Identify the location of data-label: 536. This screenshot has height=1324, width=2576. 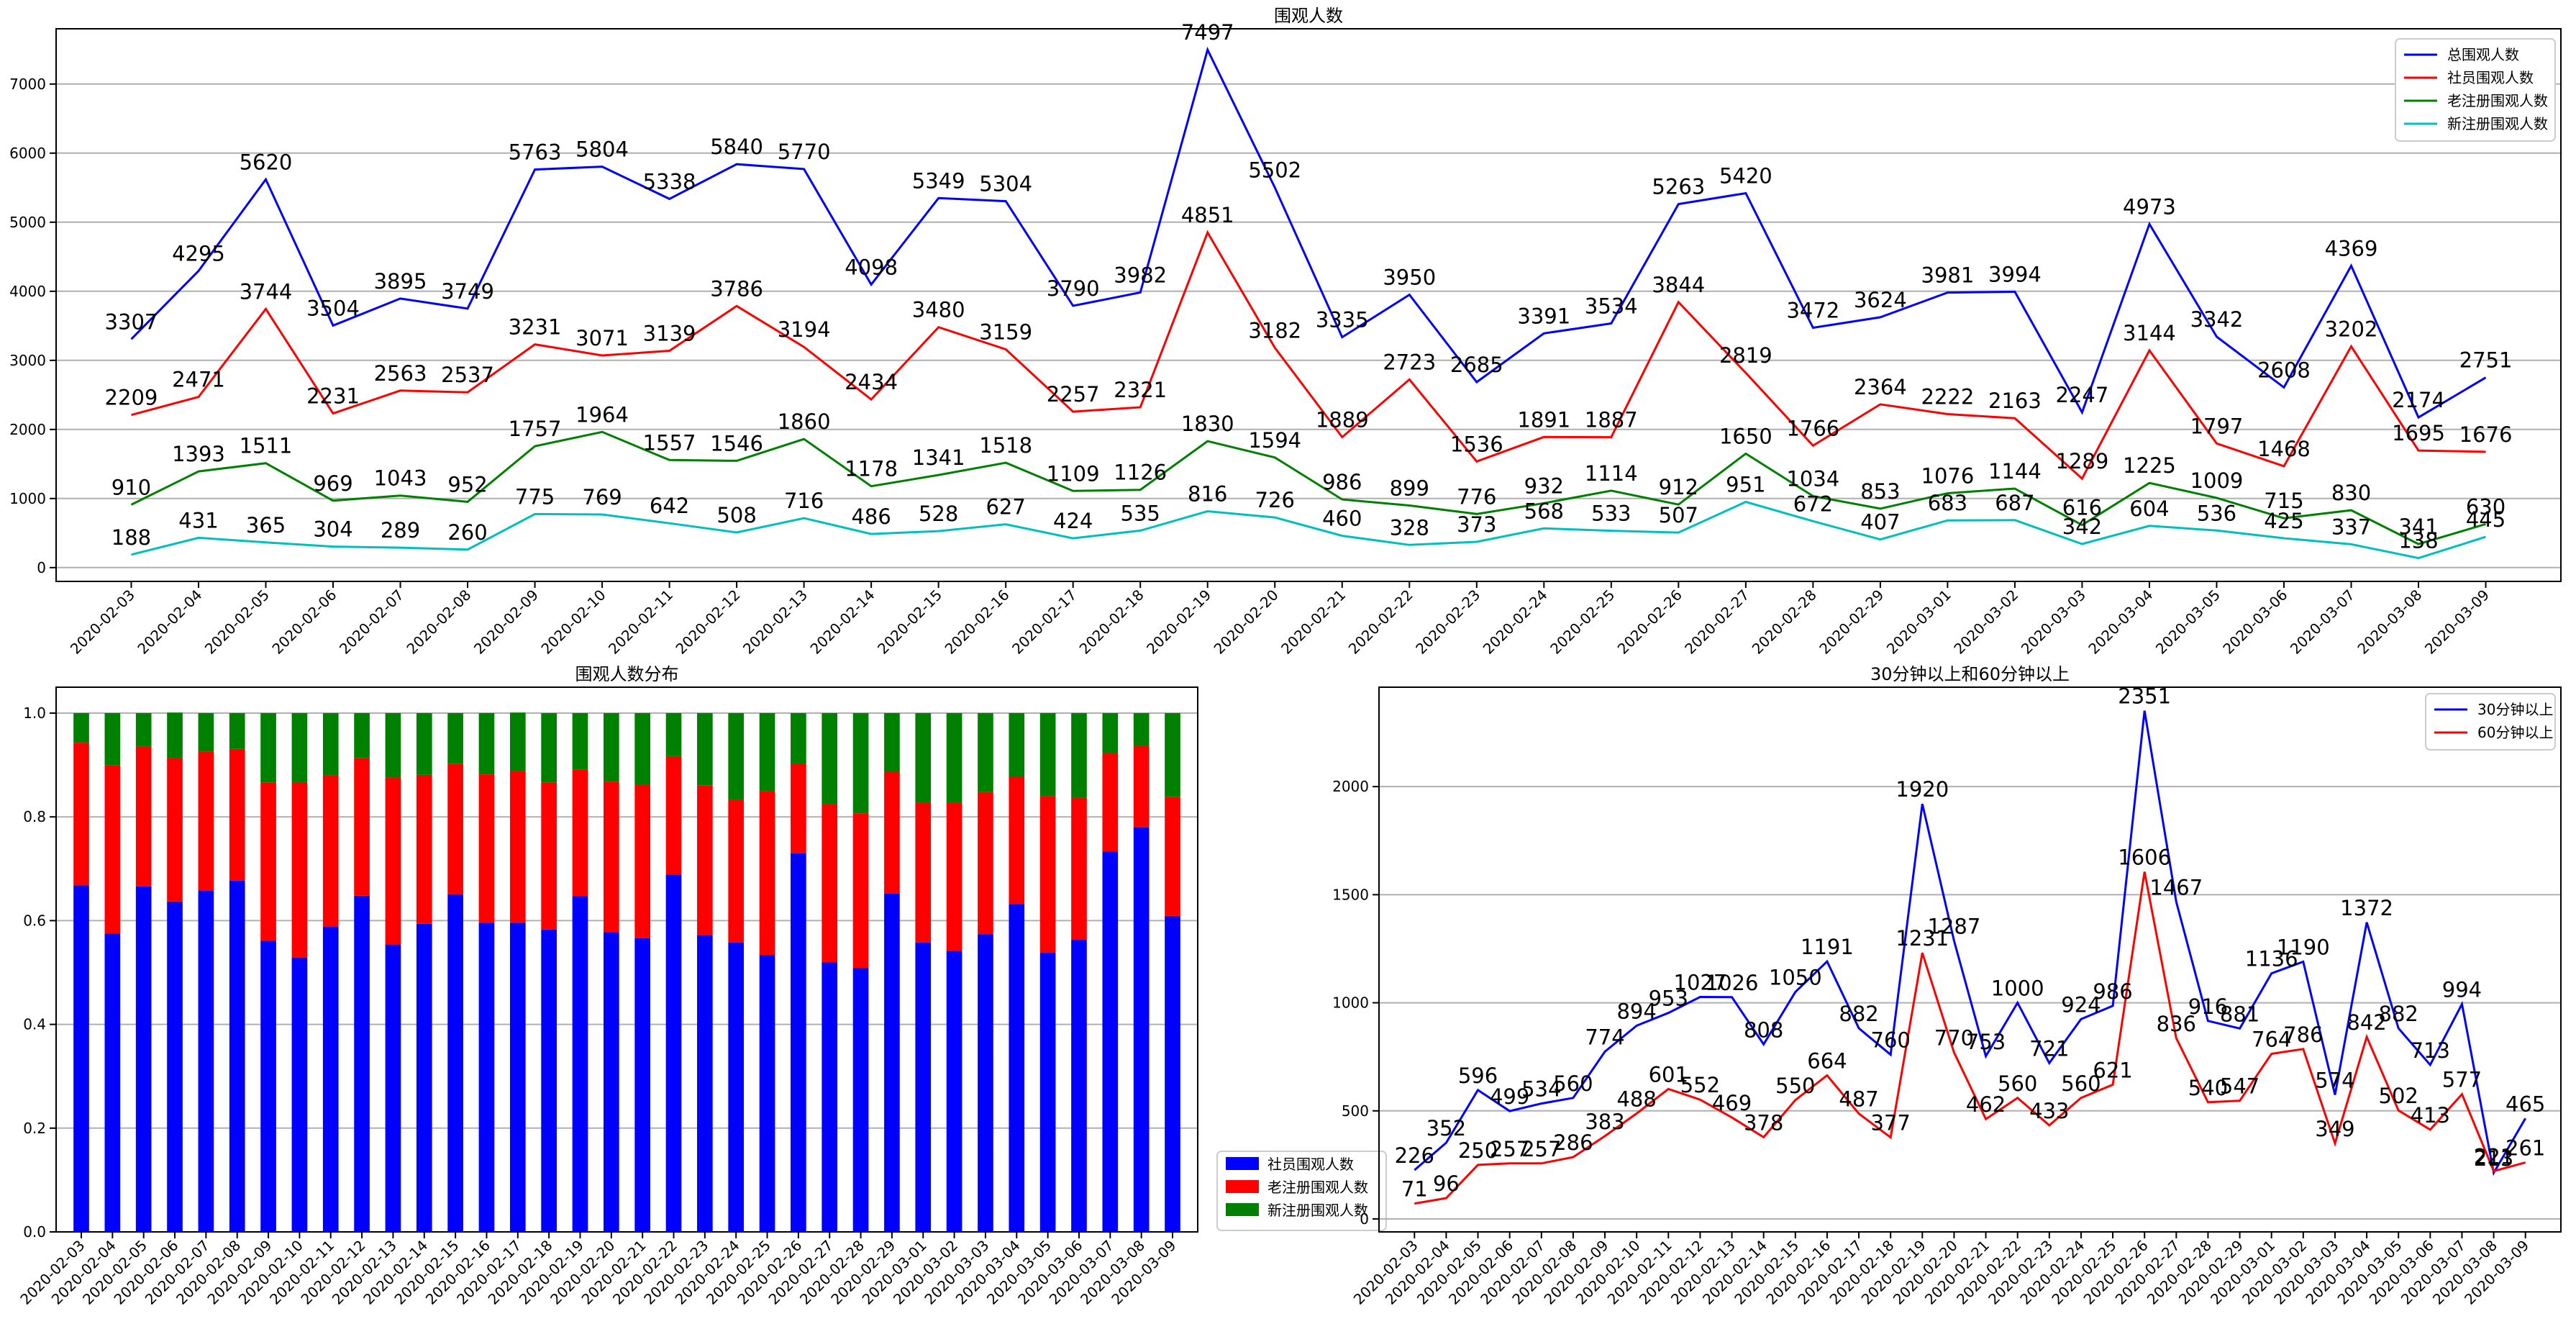
(2216, 513).